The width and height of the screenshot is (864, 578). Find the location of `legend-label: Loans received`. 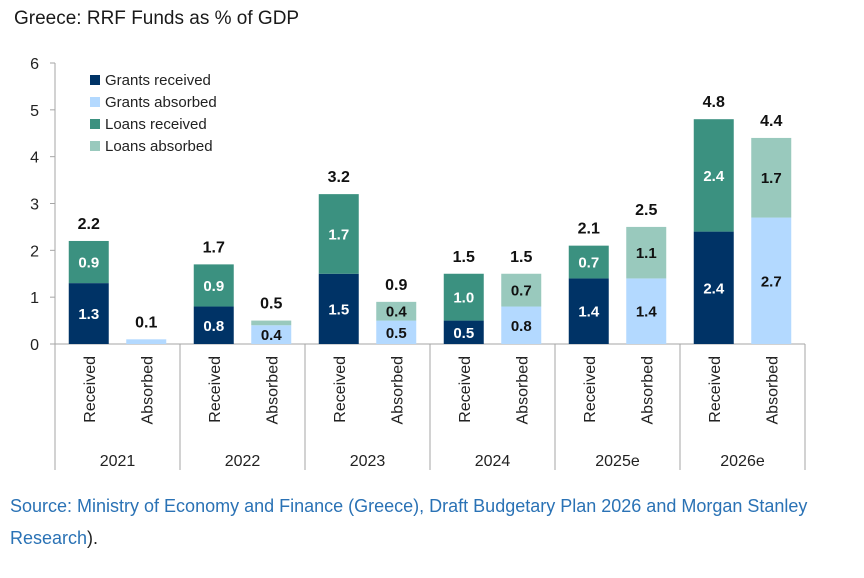

legend-label: Loans received is located at coordinates (156, 124).